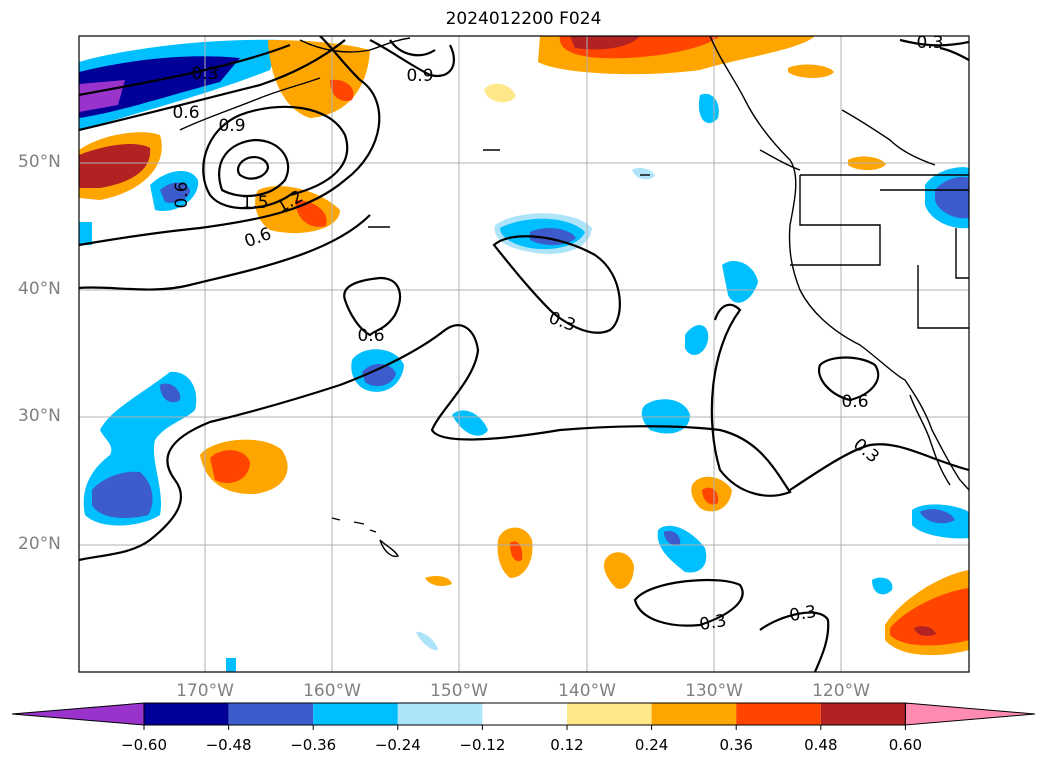  Describe the element at coordinates (714, 691) in the screenshot. I see `lon-label-130w: 130°W` at that location.